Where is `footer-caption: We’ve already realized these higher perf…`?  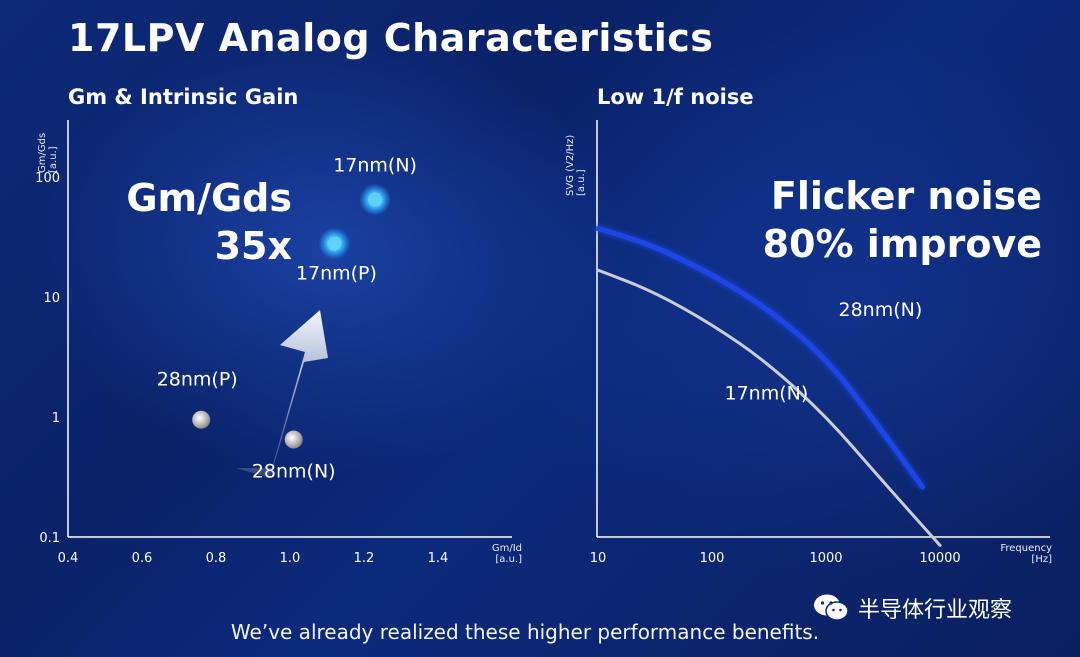 footer-caption: We’ve already realized these higher perf… is located at coordinates (525, 632).